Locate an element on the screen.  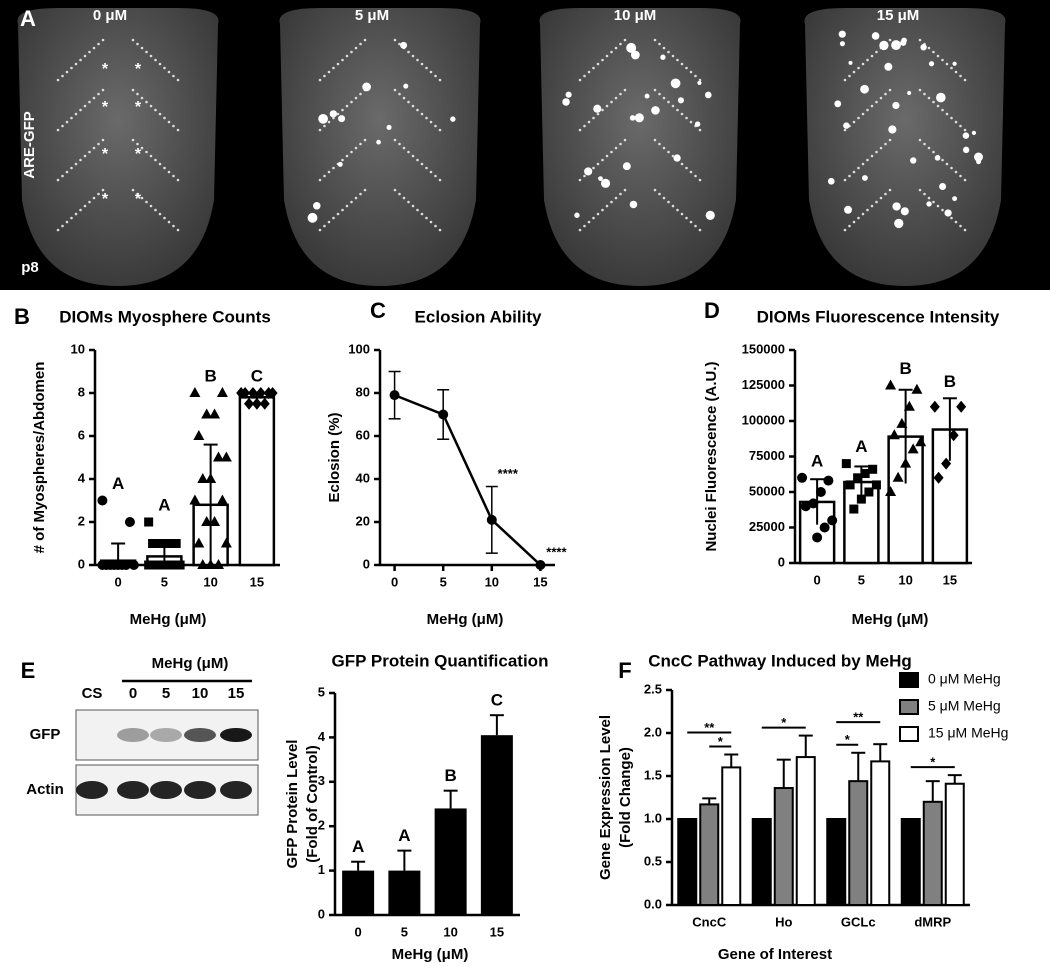
y-tick-label: 8 is located at coordinates (81, 391).